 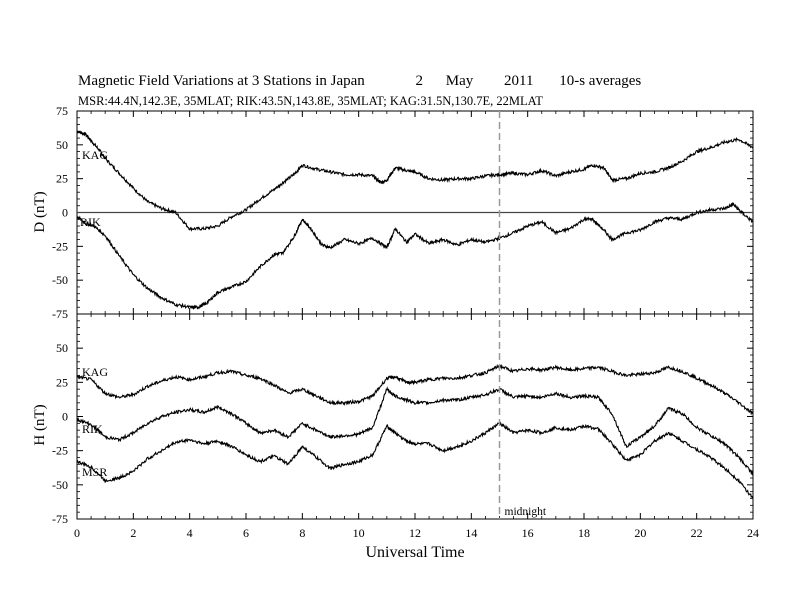 What do you see at coordinates (526, 512) in the screenshot?
I see `midnight-marker-label: midnight` at bounding box center [526, 512].